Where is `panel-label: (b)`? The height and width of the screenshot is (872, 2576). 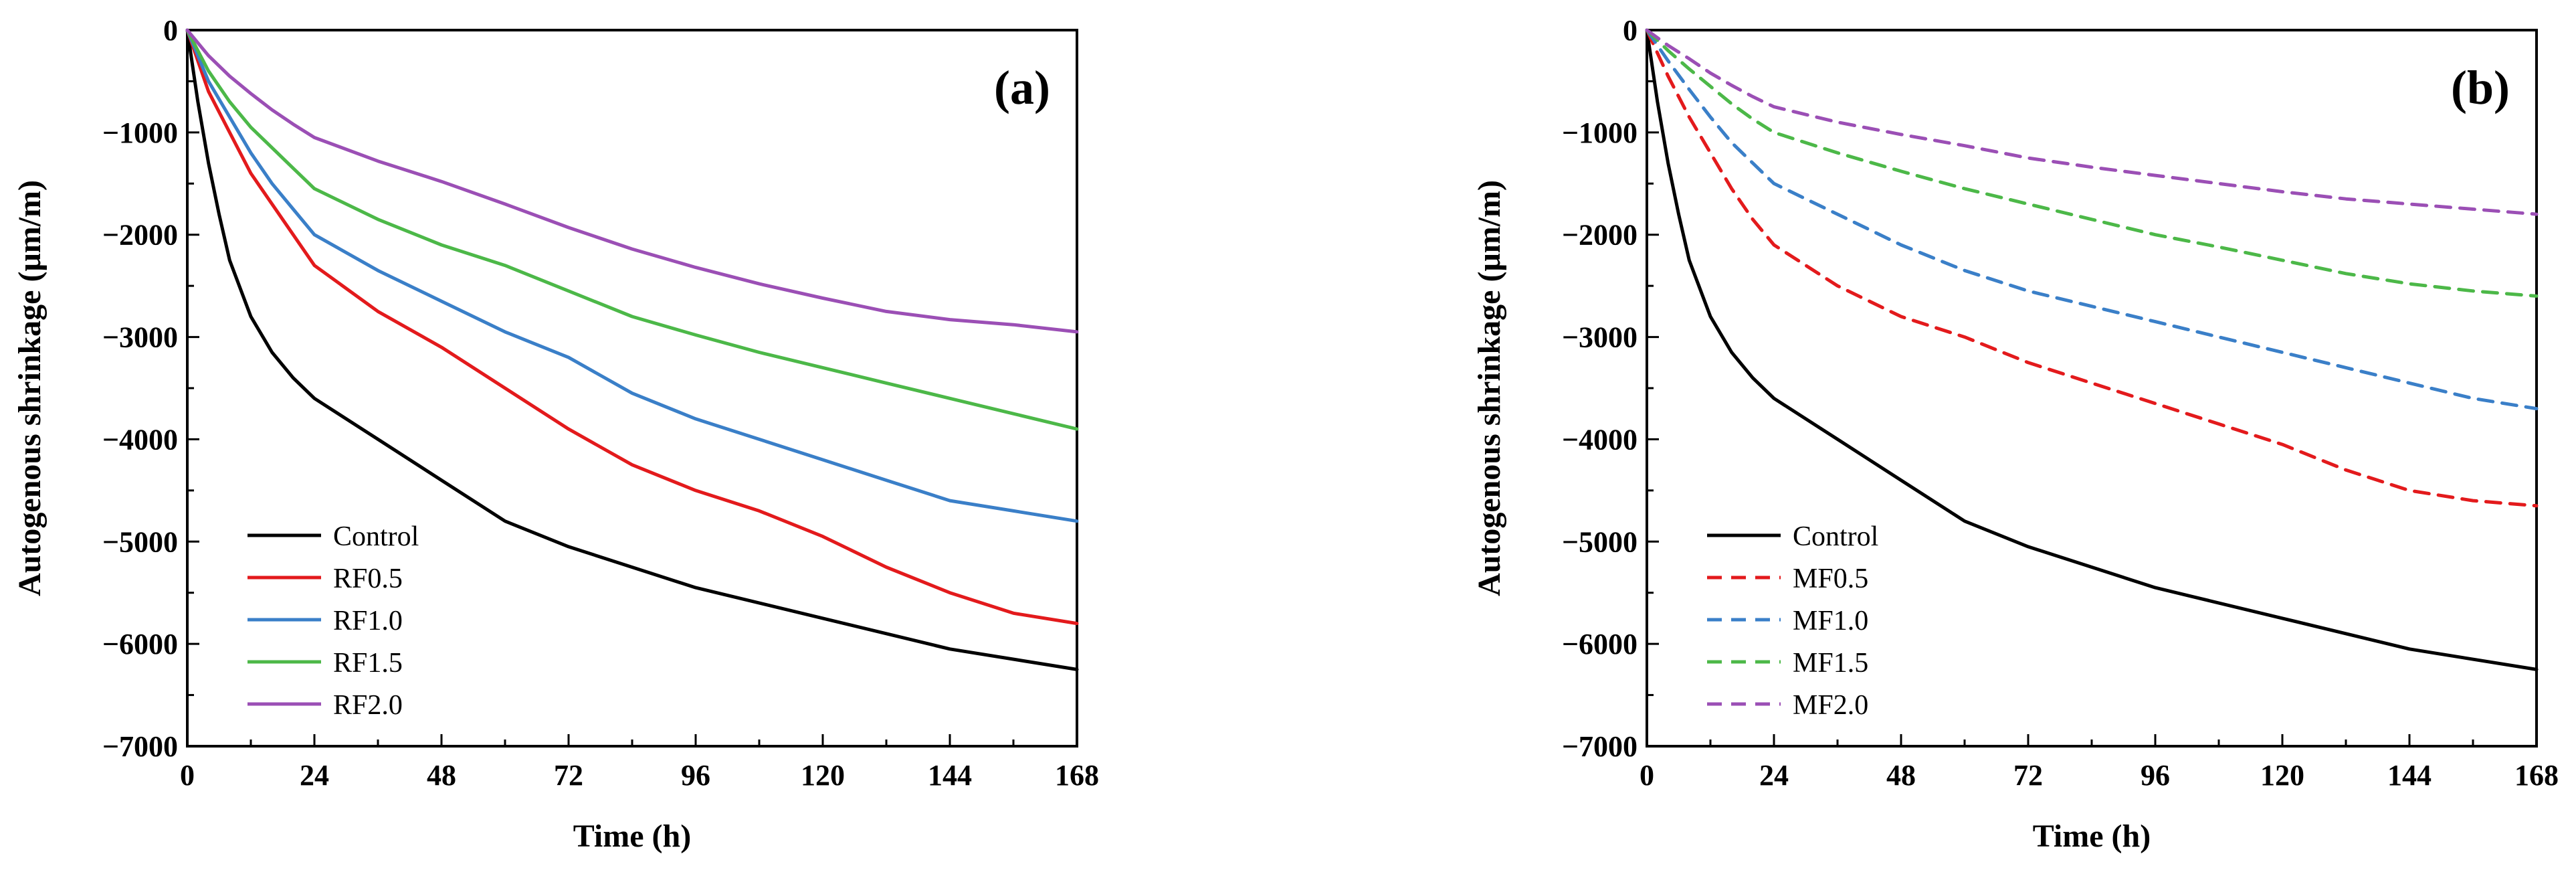 panel-label: (b) is located at coordinates (2480, 87).